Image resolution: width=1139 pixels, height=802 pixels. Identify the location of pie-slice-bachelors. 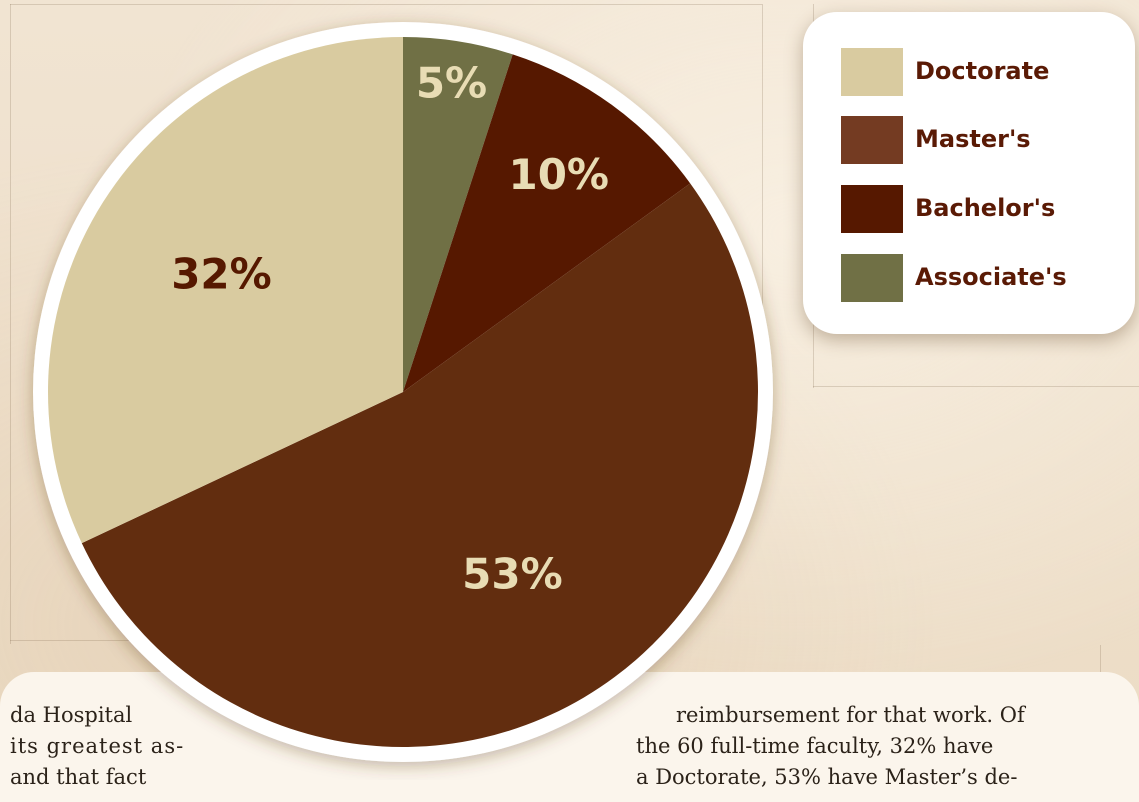
(547, 223).